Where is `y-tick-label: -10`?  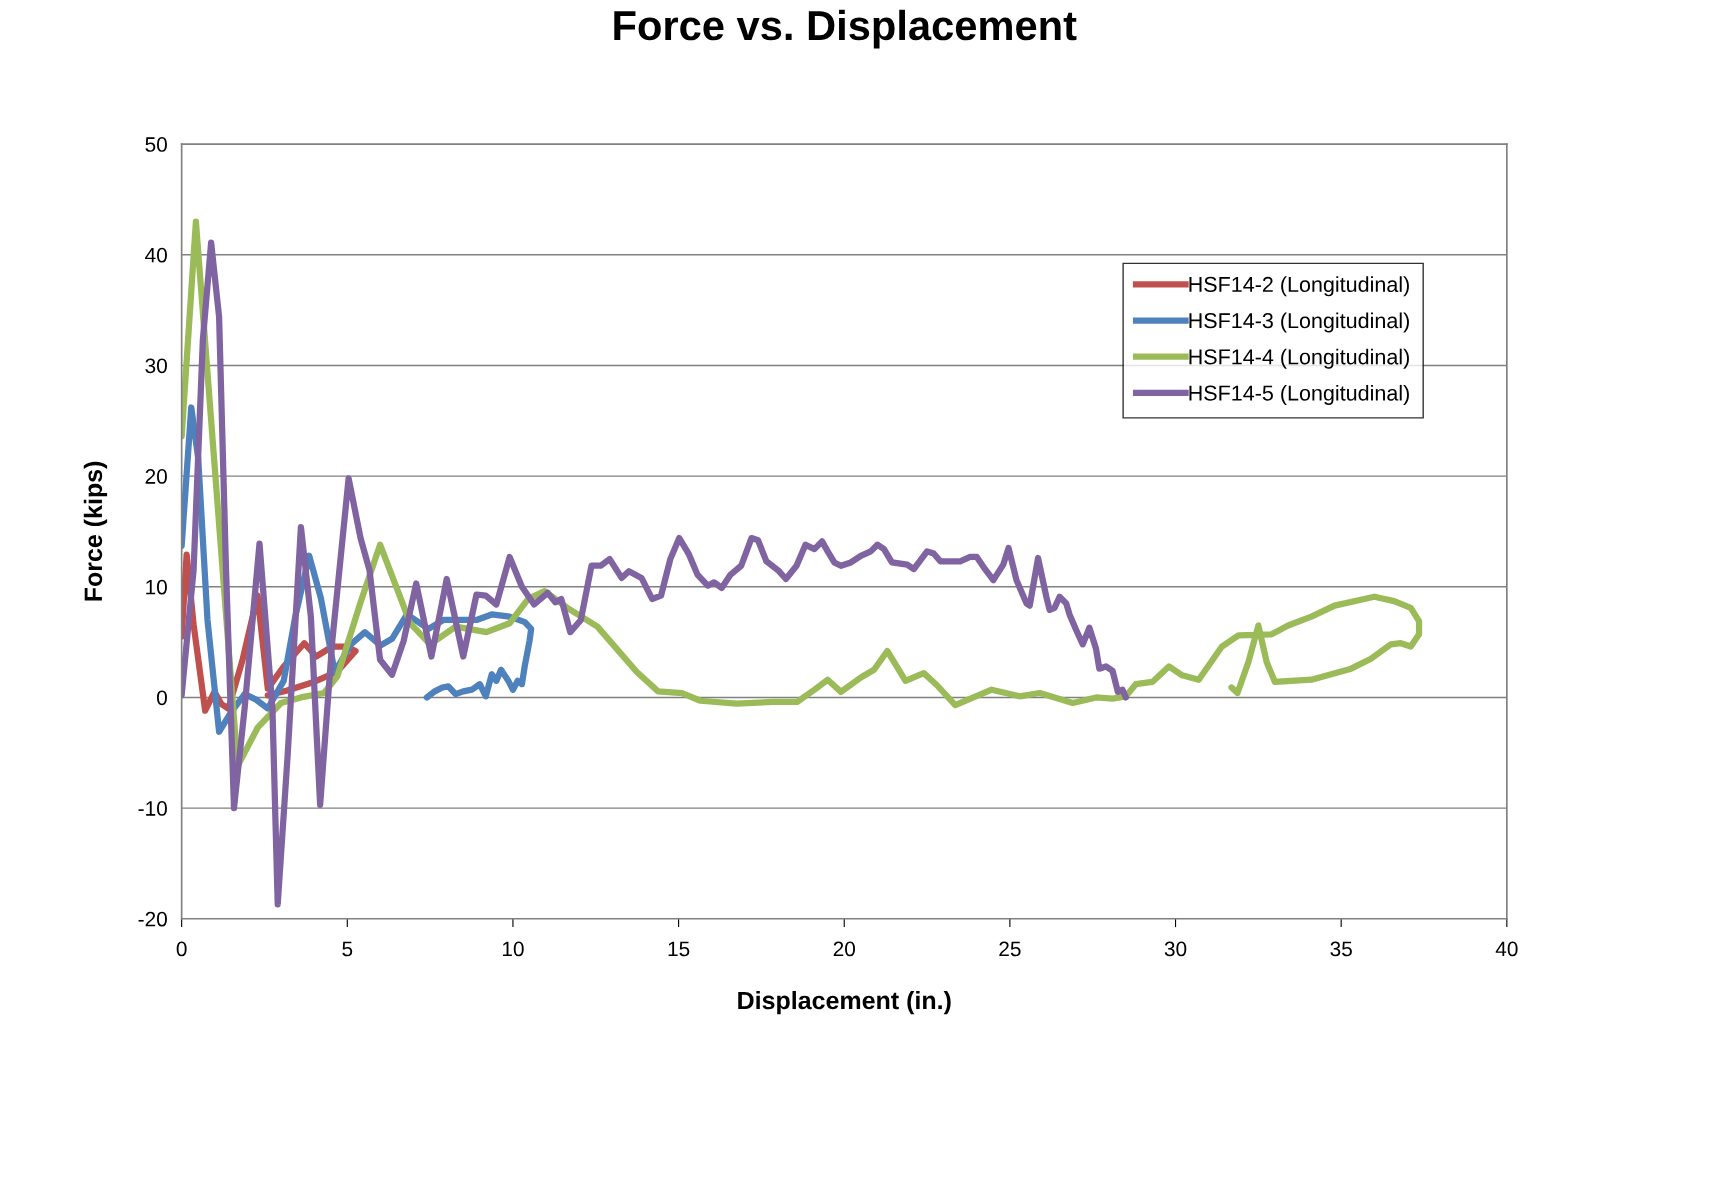
y-tick-label: -10 is located at coordinates (152, 808).